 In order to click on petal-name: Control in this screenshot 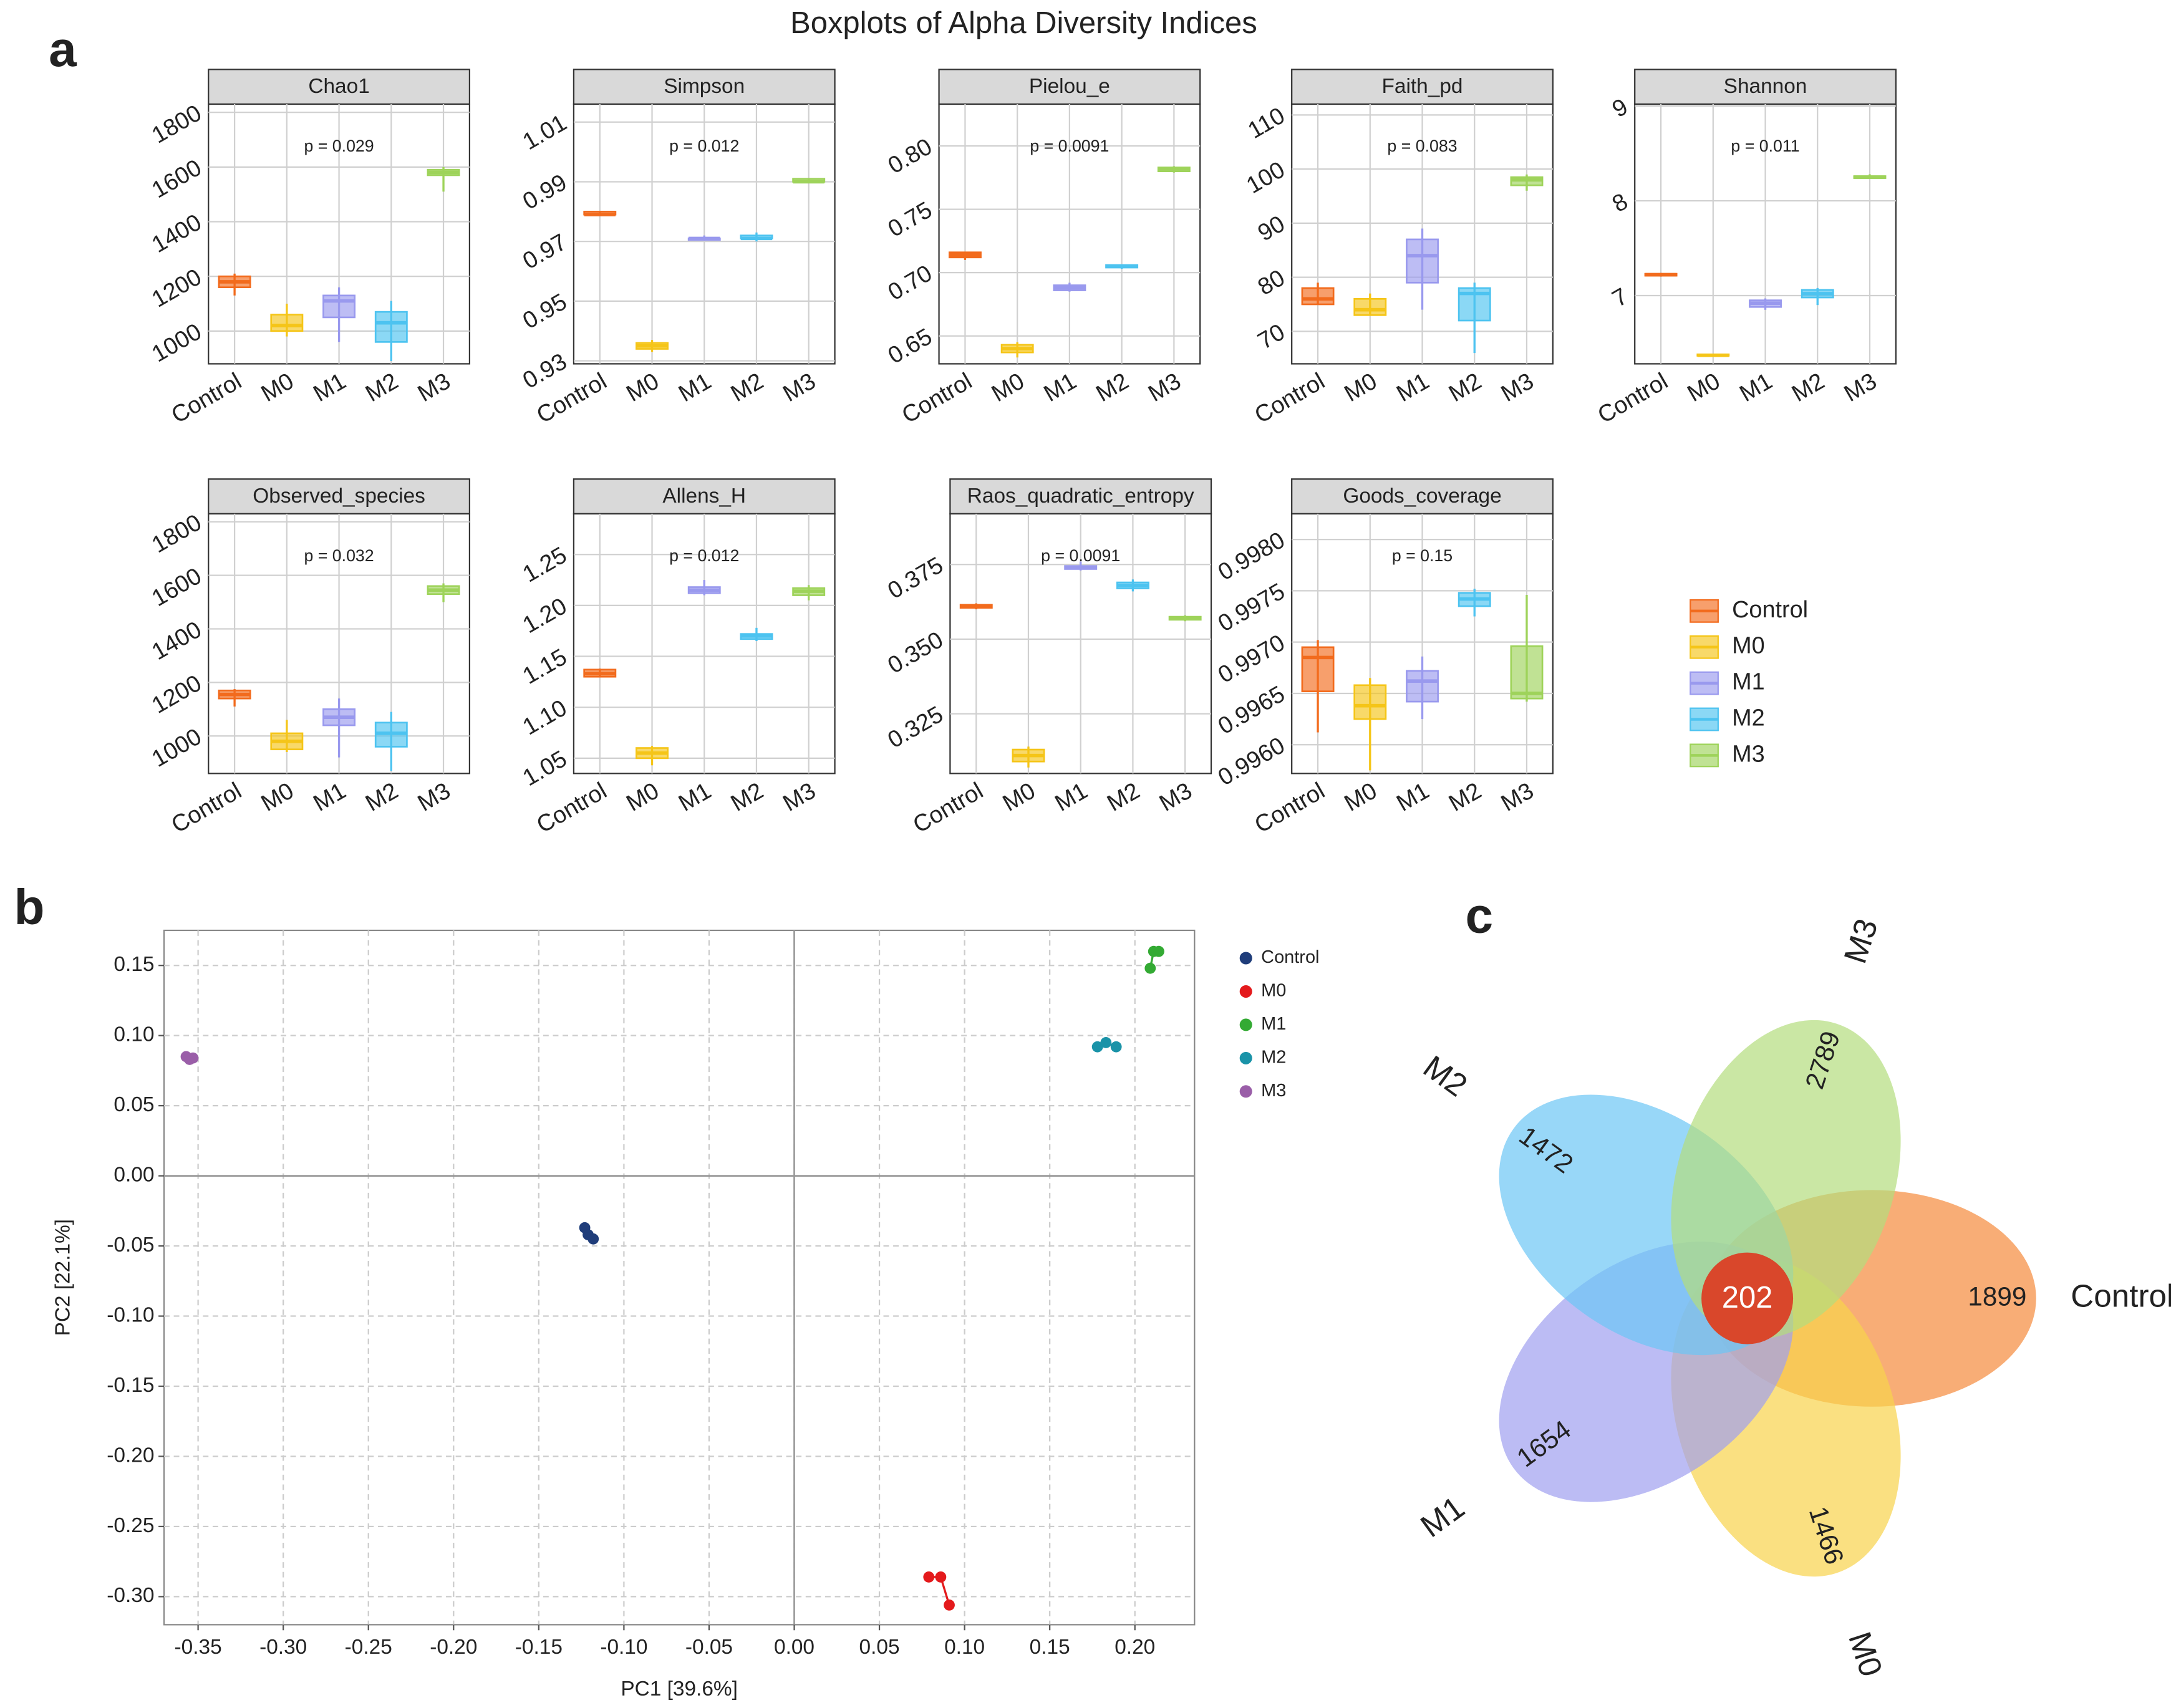, I will do `click(2121, 1296)`.